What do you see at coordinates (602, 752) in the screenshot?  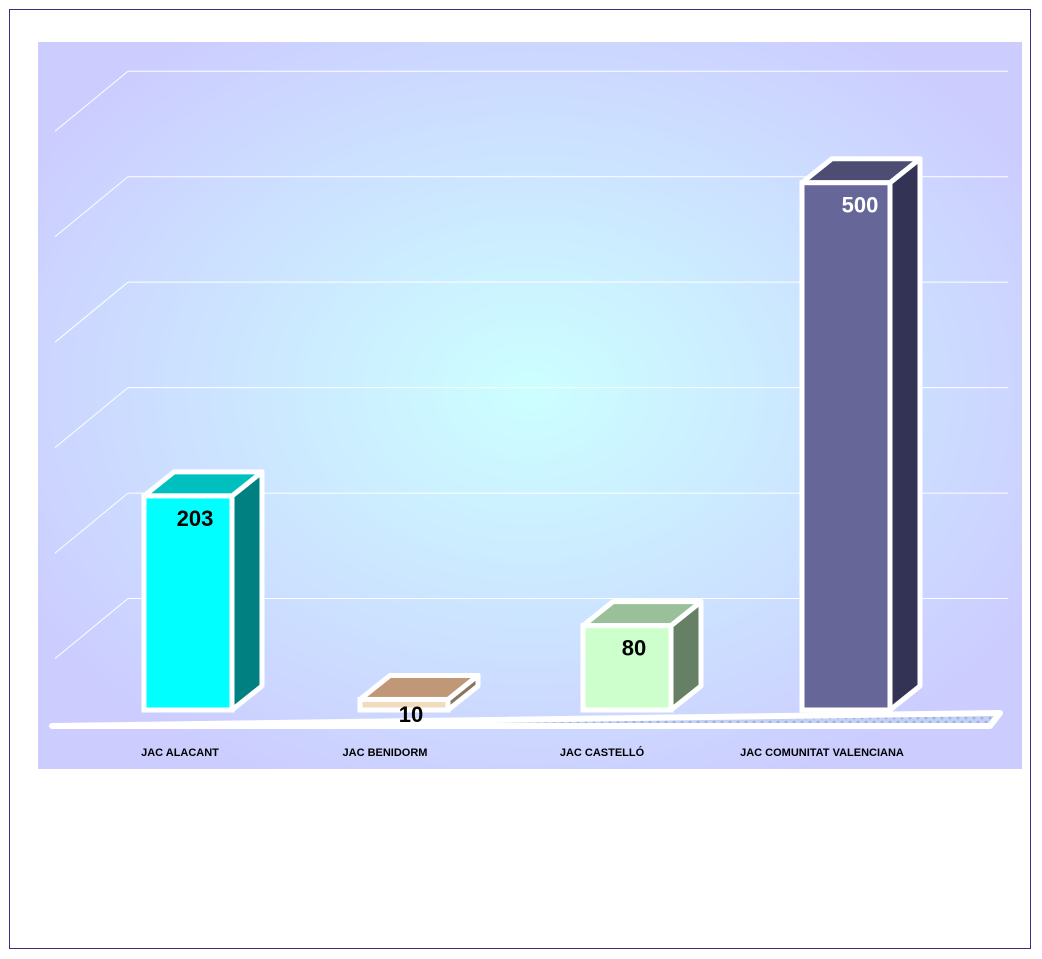 I see `x-tick-label: JAC CASTELLÓ` at bounding box center [602, 752].